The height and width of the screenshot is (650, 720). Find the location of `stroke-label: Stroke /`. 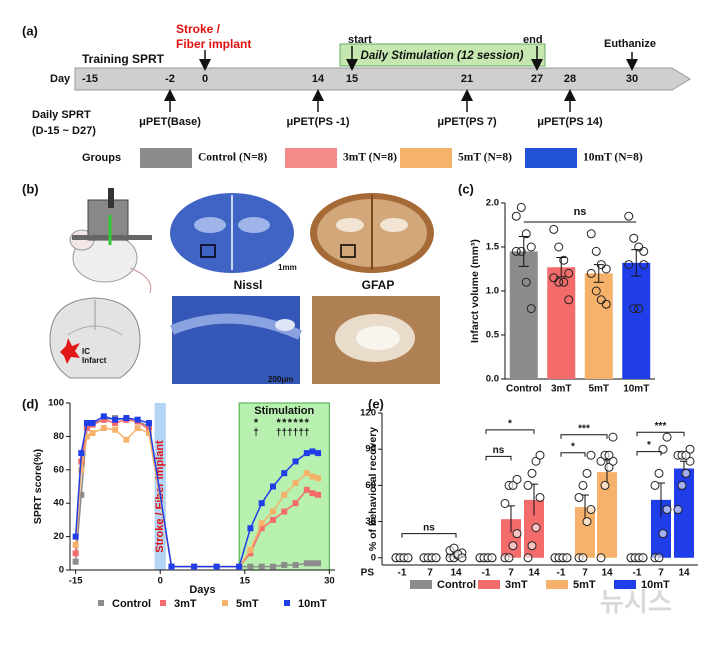

stroke-label: Stroke / is located at coordinates (198, 29).